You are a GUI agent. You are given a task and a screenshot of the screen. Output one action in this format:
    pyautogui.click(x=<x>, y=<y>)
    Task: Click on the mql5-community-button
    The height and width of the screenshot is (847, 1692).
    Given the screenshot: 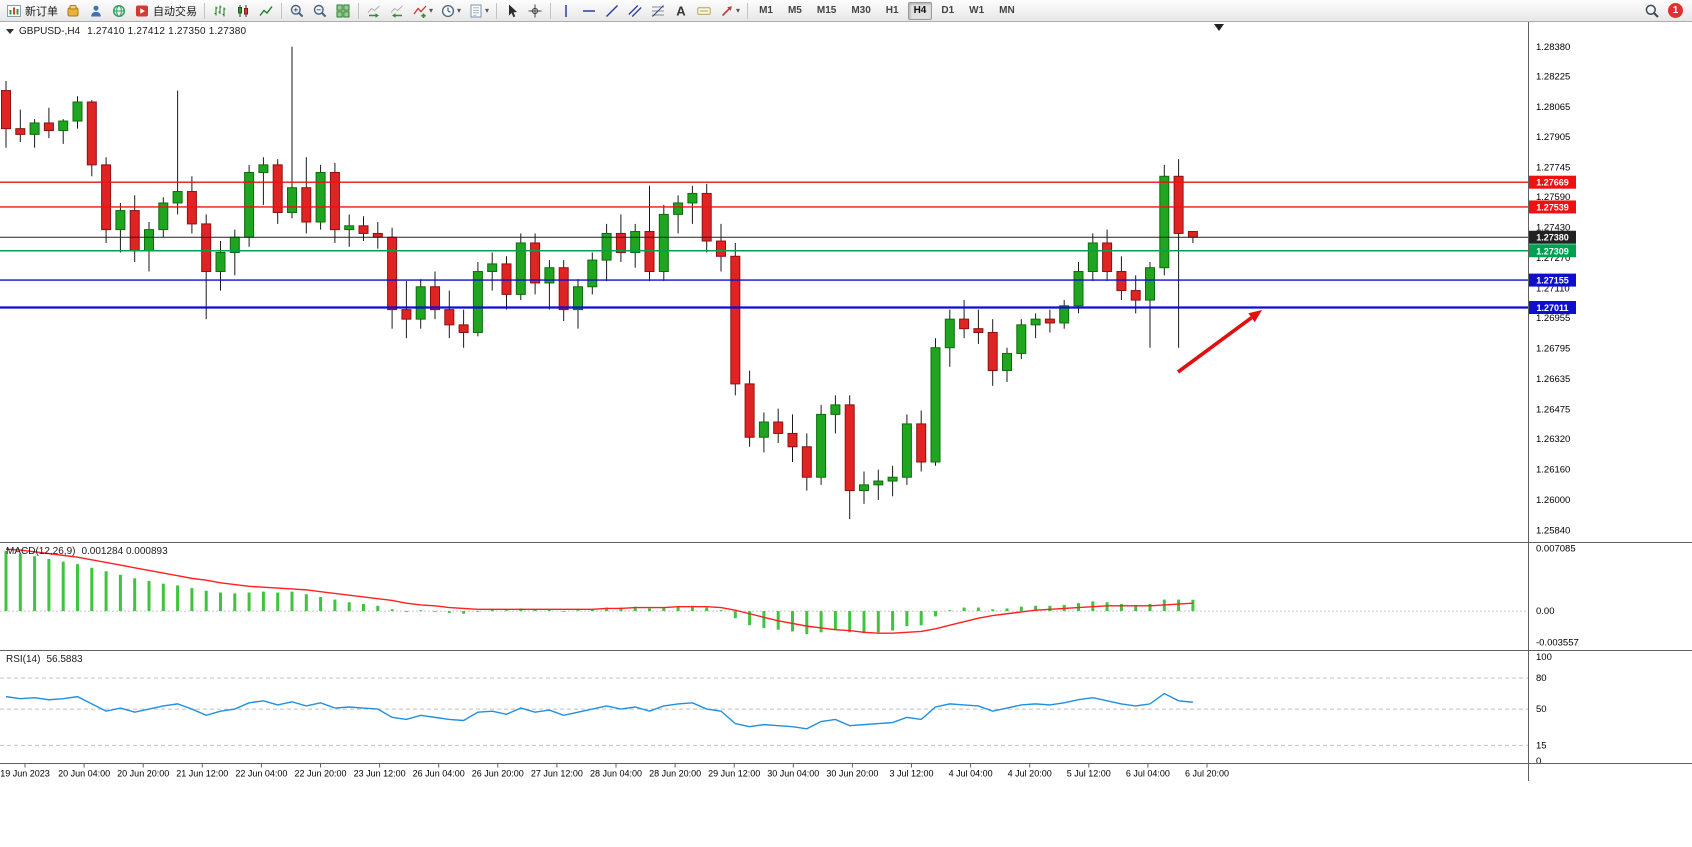 What is the action you would take?
    pyautogui.click(x=119, y=11)
    